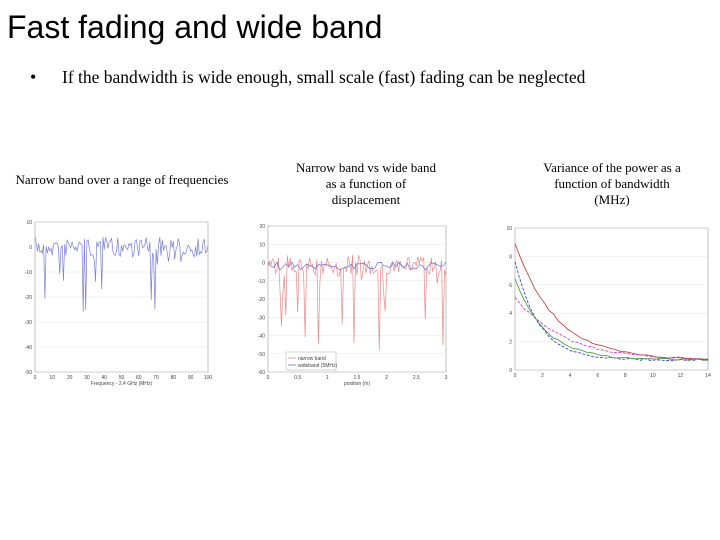  I want to click on slide-title: Fast fading and wide band, so click(194, 27).